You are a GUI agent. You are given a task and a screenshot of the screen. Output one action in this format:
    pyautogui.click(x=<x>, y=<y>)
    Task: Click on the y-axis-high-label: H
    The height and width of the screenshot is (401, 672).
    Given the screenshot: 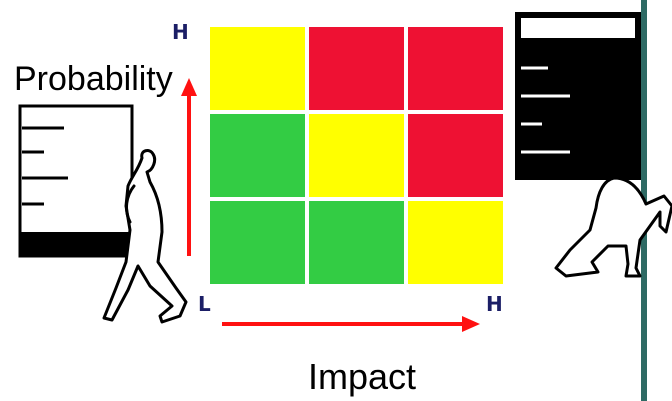 What is the action you would take?
    pyautogui.click(x=180, y=32)
    